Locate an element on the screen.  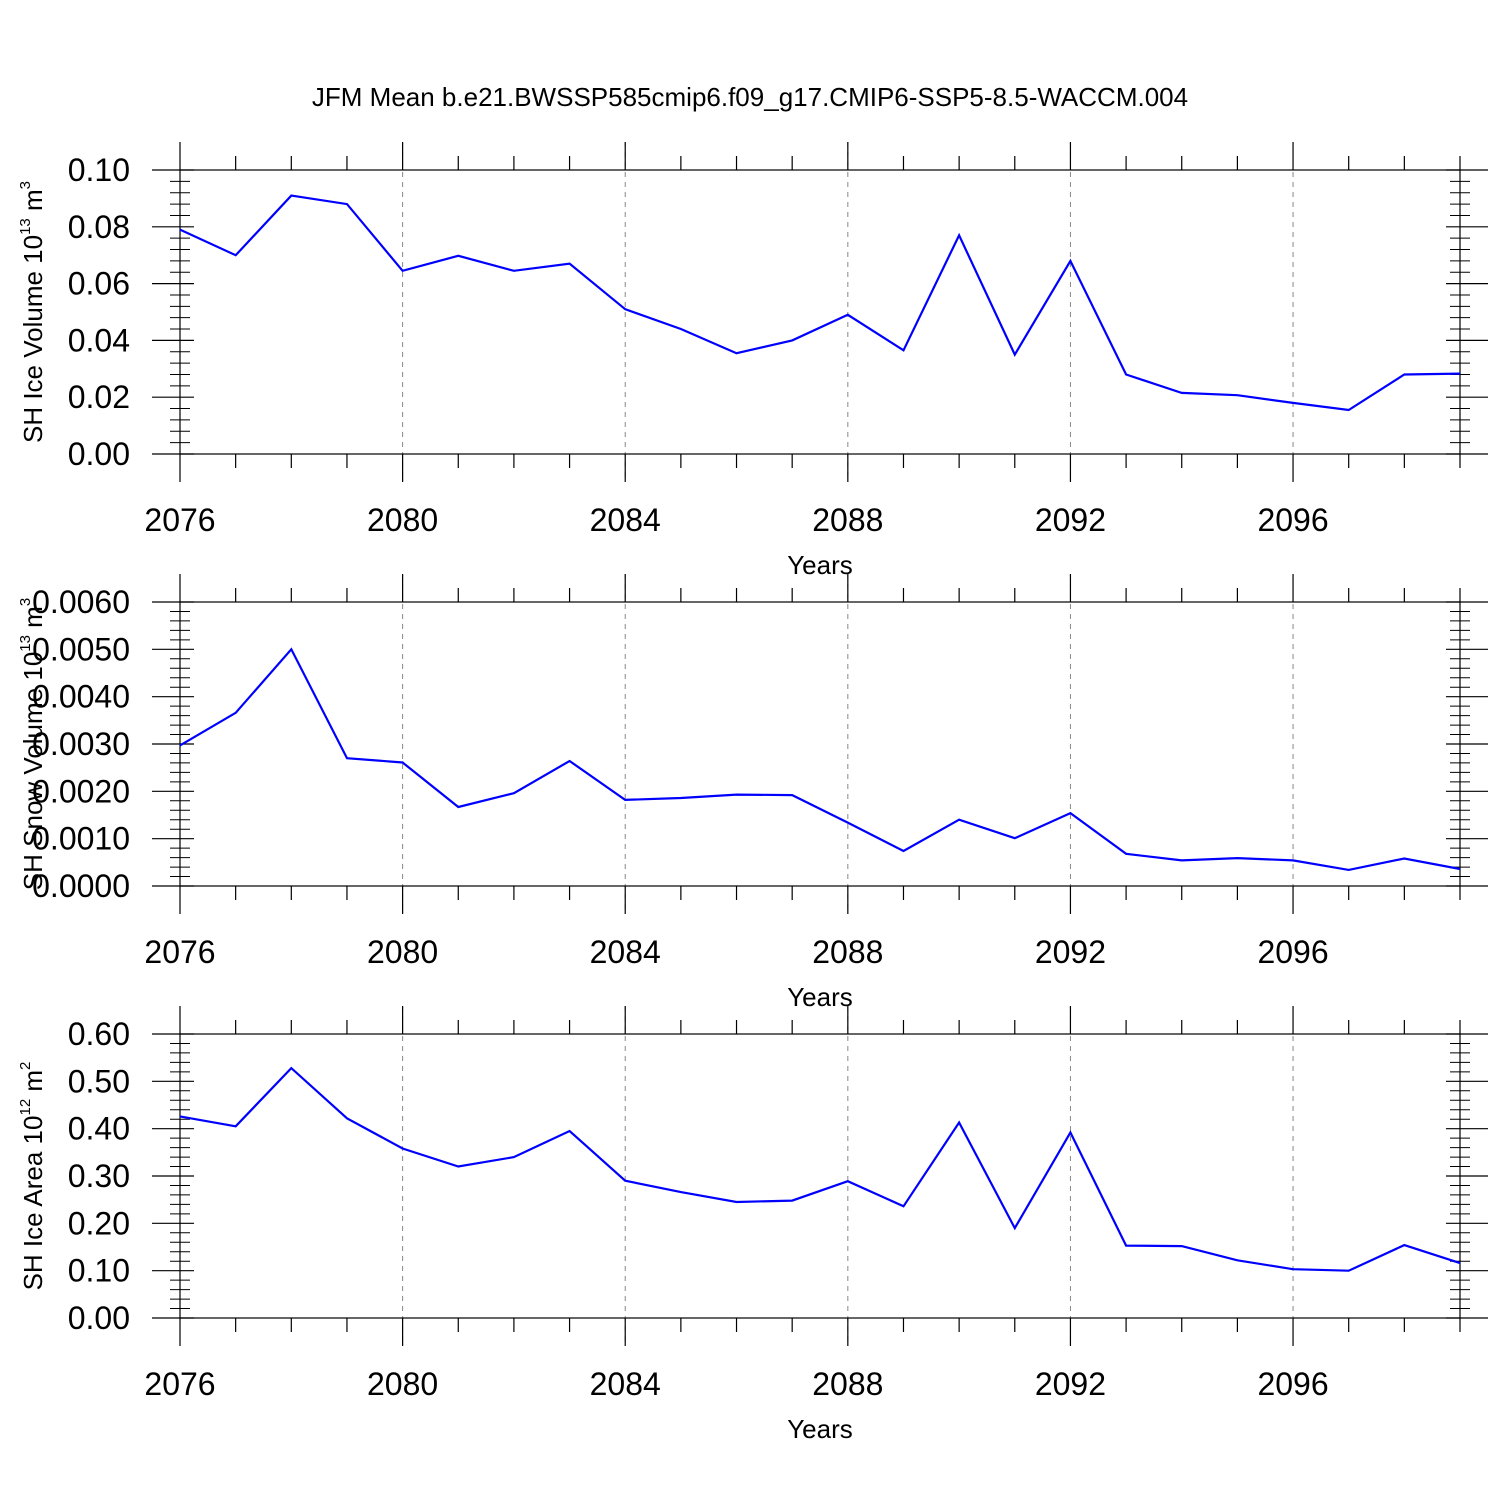
y-axis-title: SH Ice Area 1012 m2 is located at coordinates (32, 1176).